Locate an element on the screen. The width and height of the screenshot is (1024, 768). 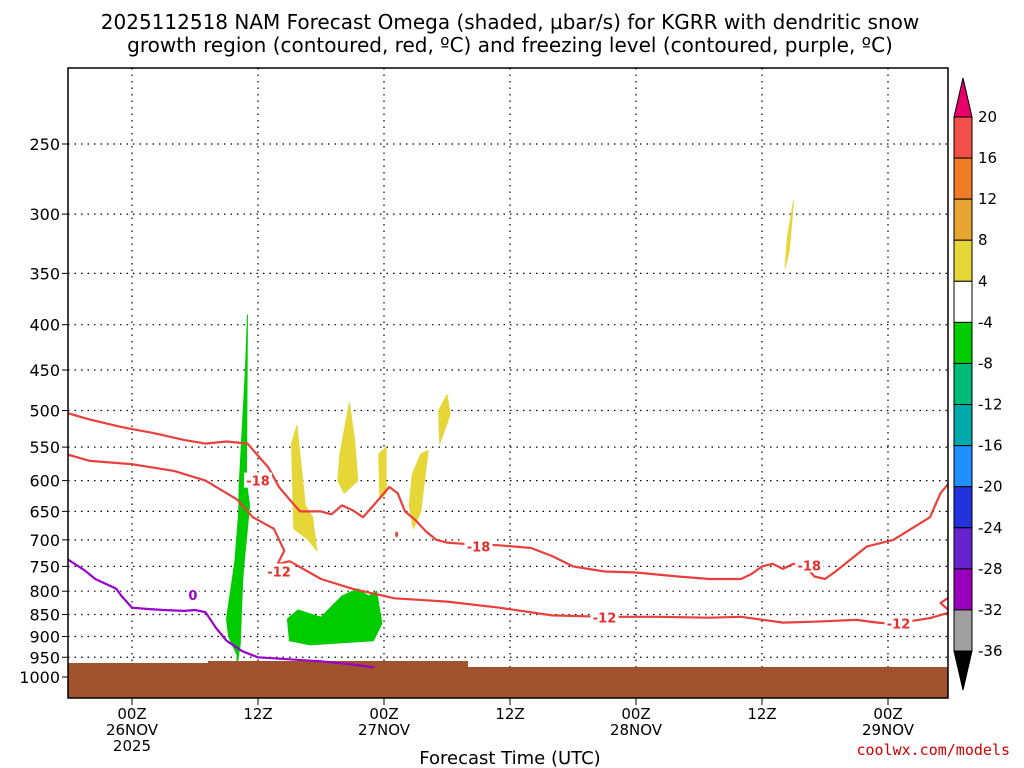
contour-label-2: -18 is located at coordinates (479, 547).